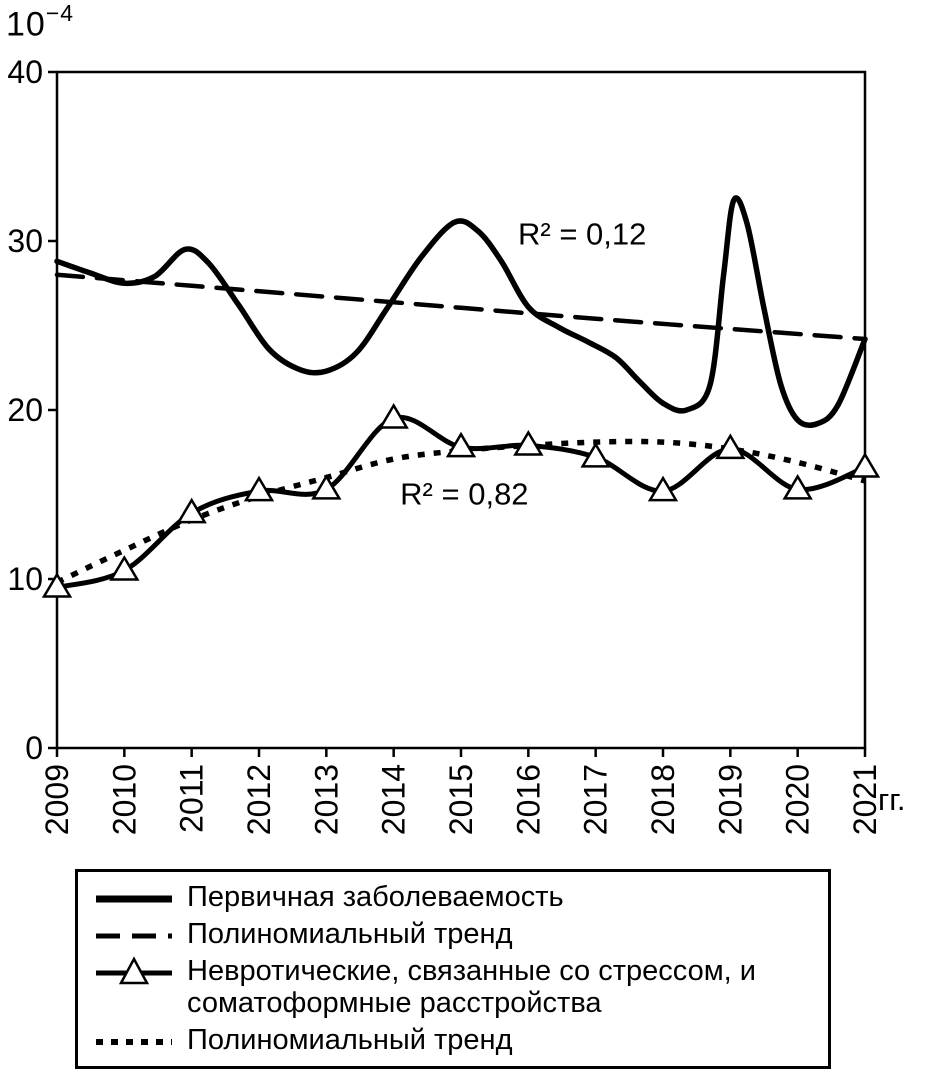  What do you see at coordinates (461, 799) in the screenshot?
I see `x-tick-label: 2015` at bounding box center [461, 799].